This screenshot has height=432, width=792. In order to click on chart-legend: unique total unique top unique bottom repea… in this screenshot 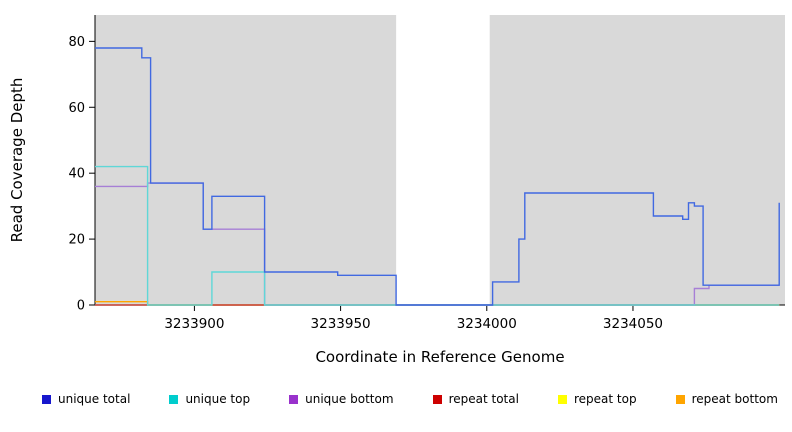, I will do `click(396, 399)`.